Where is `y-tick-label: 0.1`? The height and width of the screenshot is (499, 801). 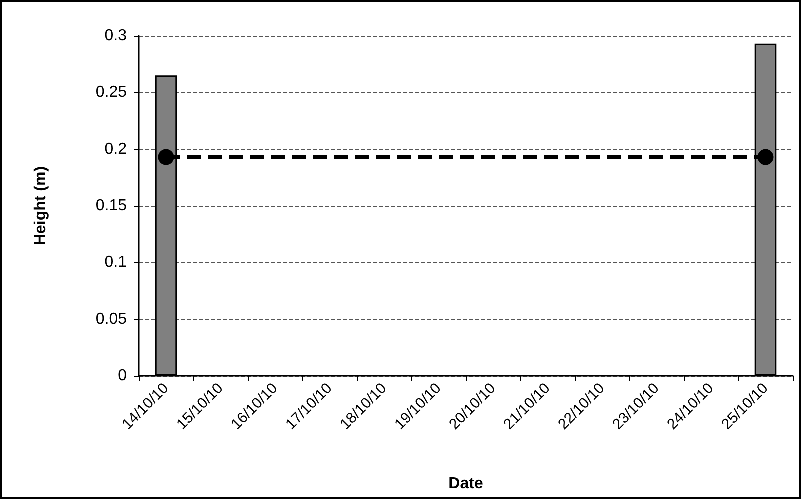
y-tick-label: 0.1 is located at coordinates (116, 263).